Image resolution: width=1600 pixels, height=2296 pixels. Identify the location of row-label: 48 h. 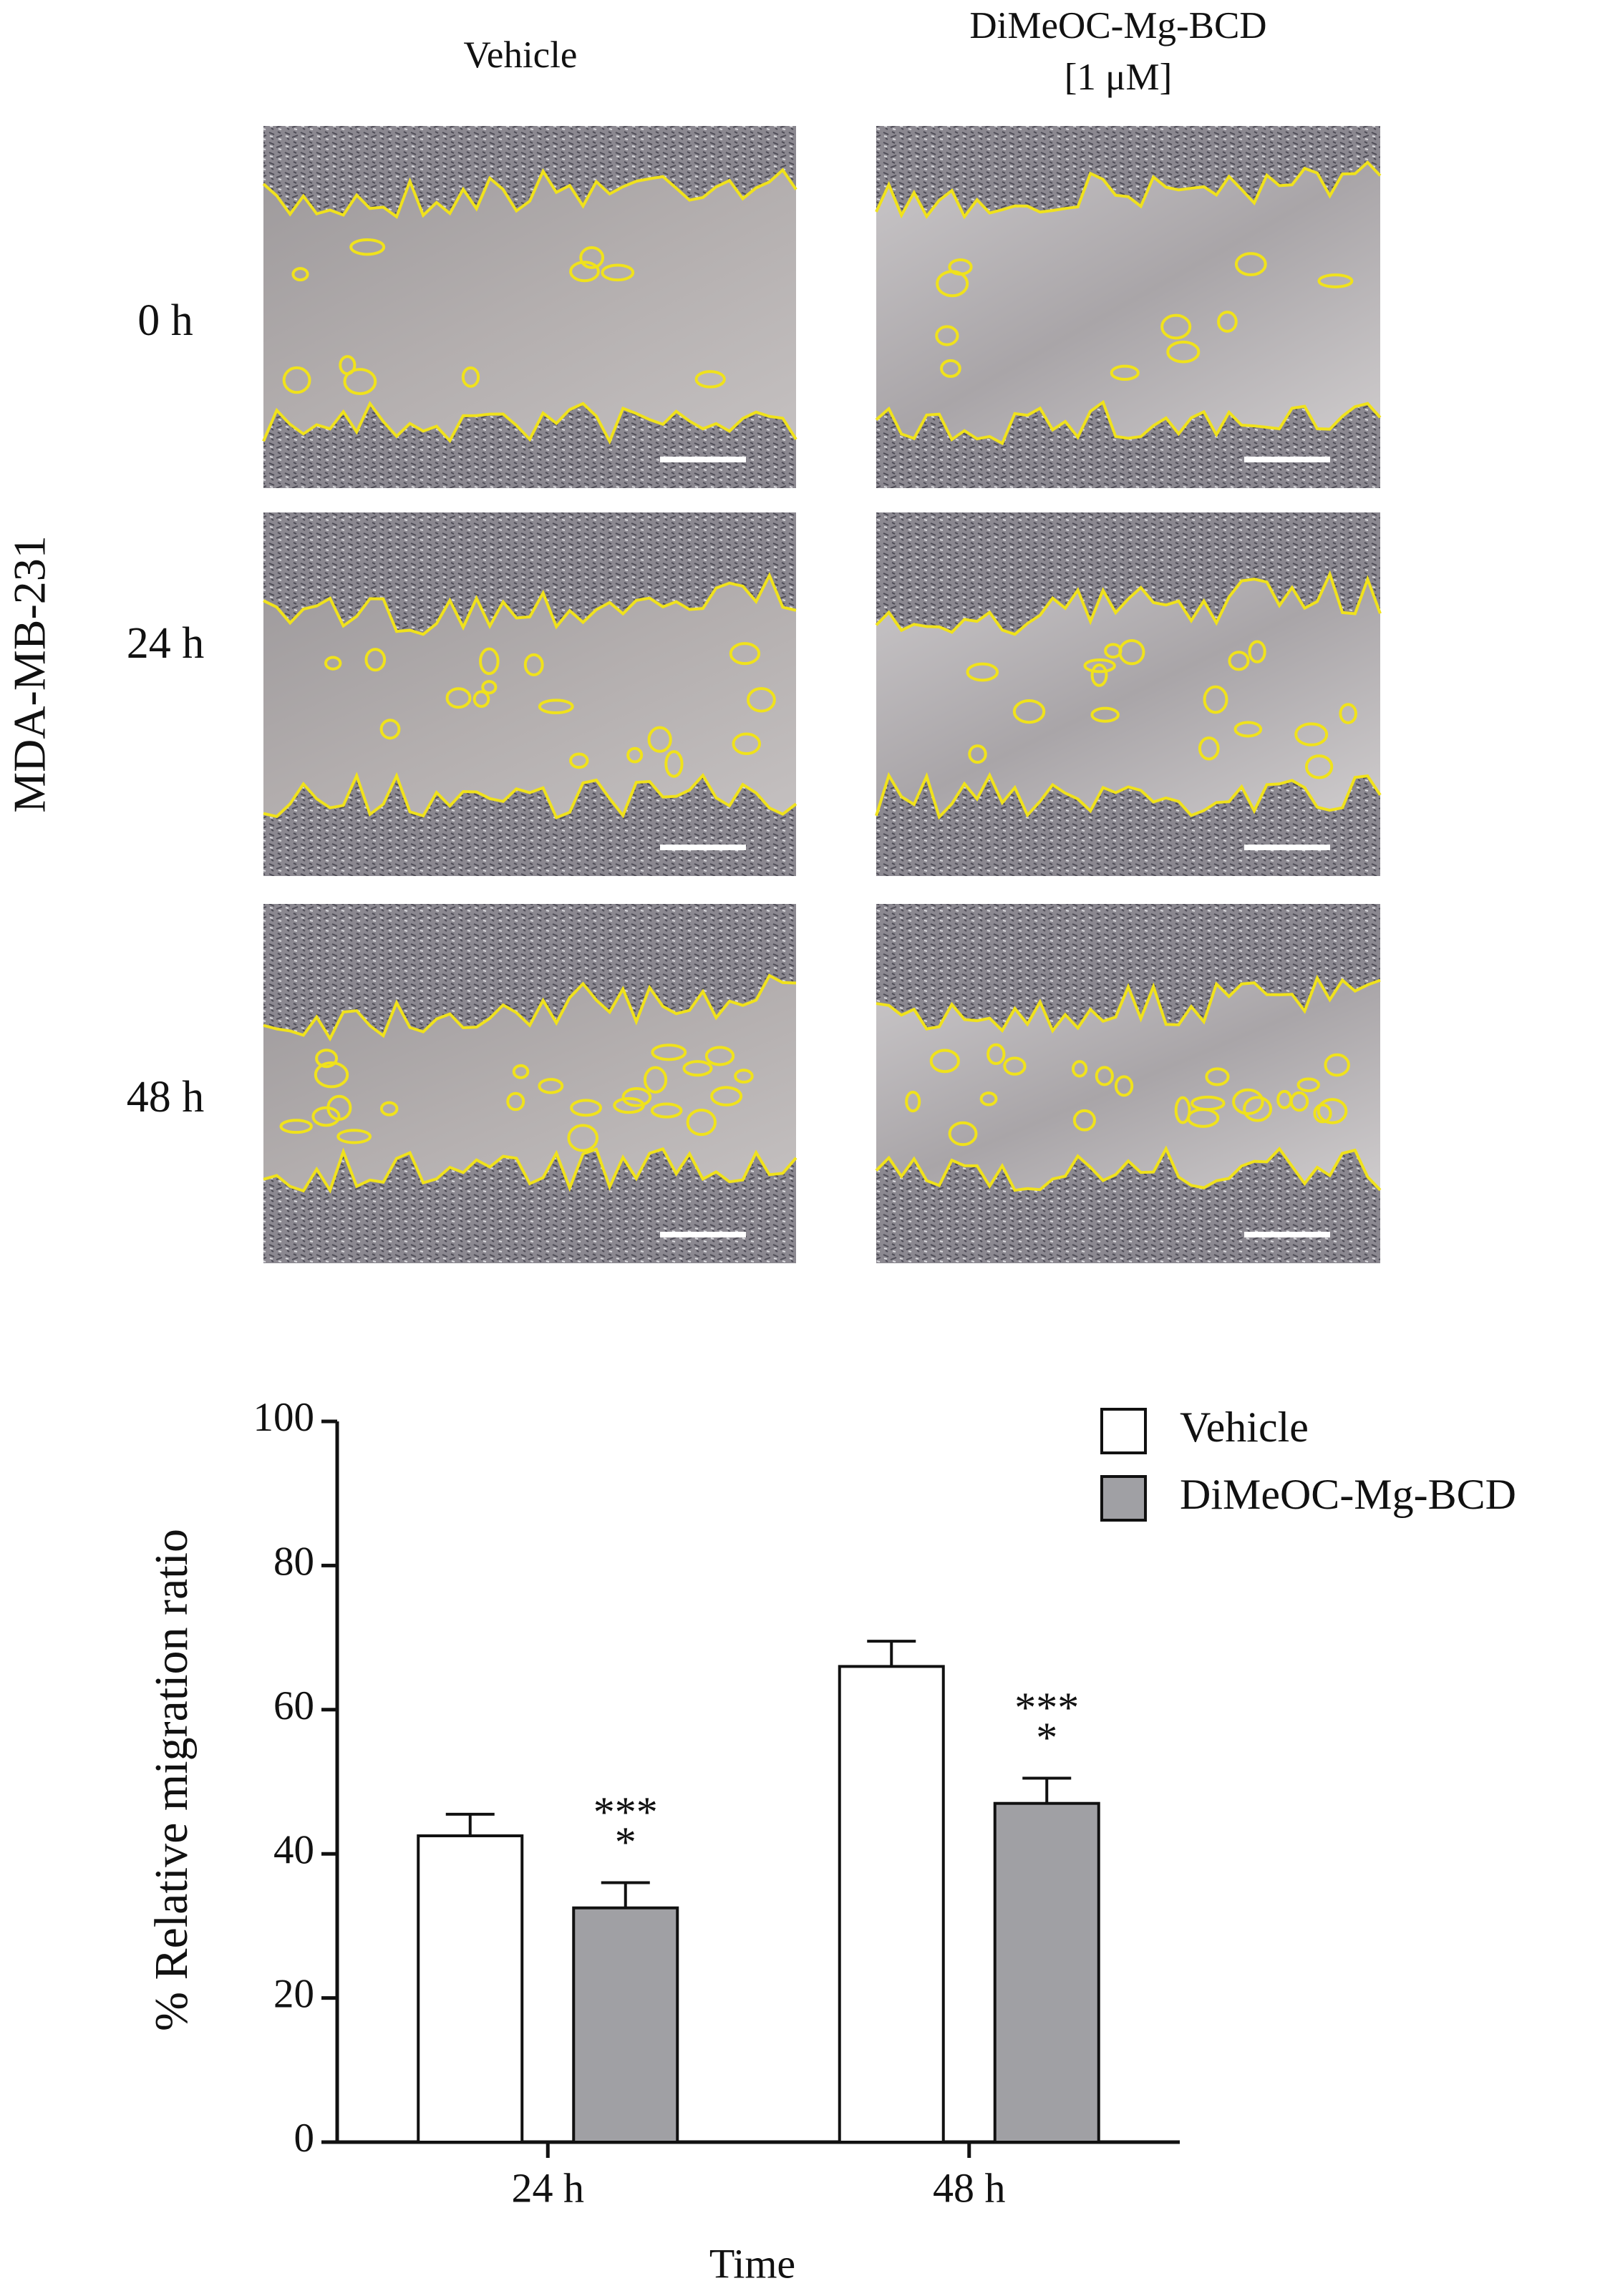
(166, 1098).